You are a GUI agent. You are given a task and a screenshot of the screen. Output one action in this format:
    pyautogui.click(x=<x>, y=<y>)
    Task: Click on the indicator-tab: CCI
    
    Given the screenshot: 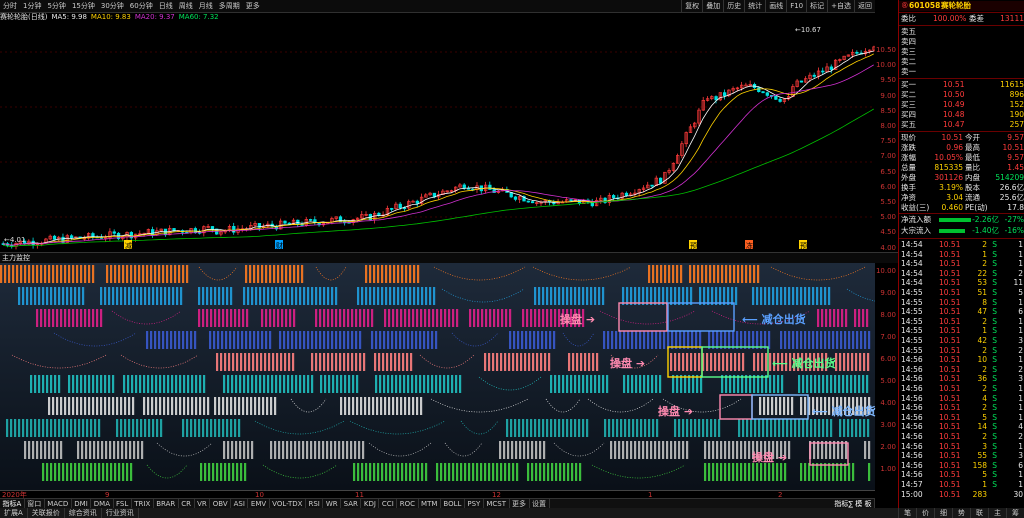 What is the action you would take?
    pyautogui.click(x=388, y=504)
    